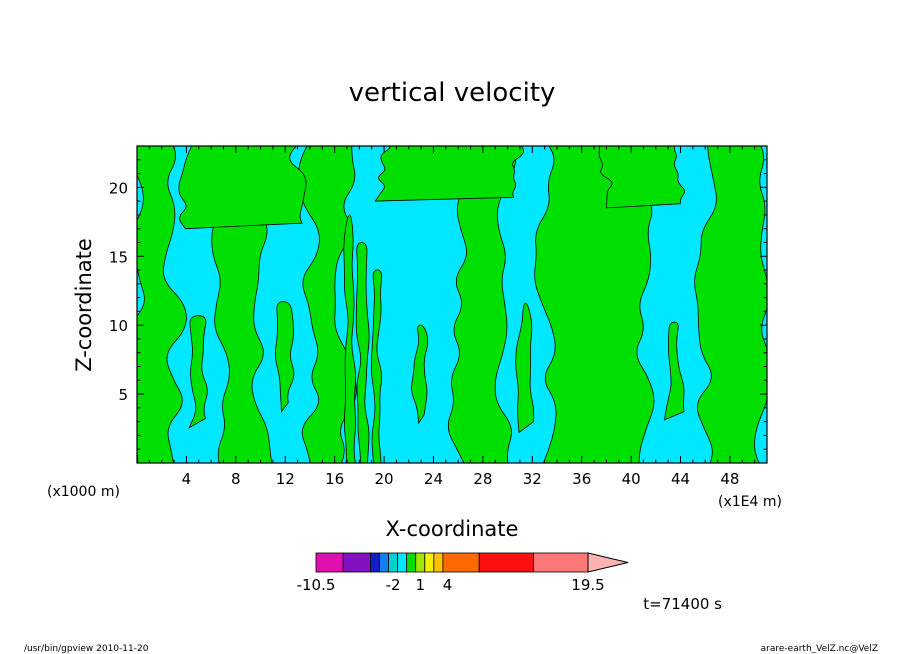 The image size is (904, 654). I want to click on y-tick-label: 15, so click(118, 257).